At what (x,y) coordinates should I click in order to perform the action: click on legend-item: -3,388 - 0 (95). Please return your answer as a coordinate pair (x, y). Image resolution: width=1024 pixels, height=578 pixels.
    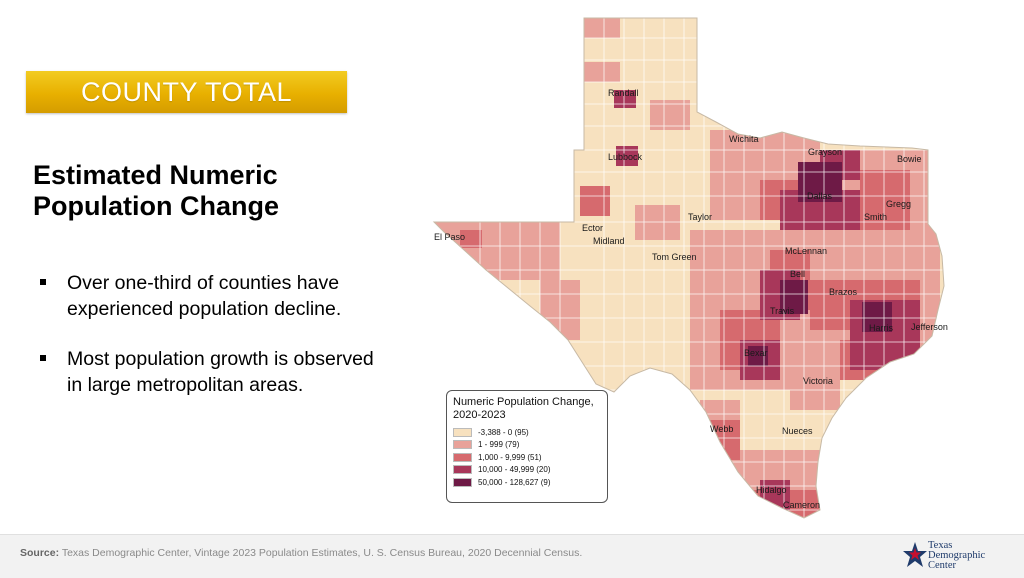
    Looking at the image, I should click on (527, 432).